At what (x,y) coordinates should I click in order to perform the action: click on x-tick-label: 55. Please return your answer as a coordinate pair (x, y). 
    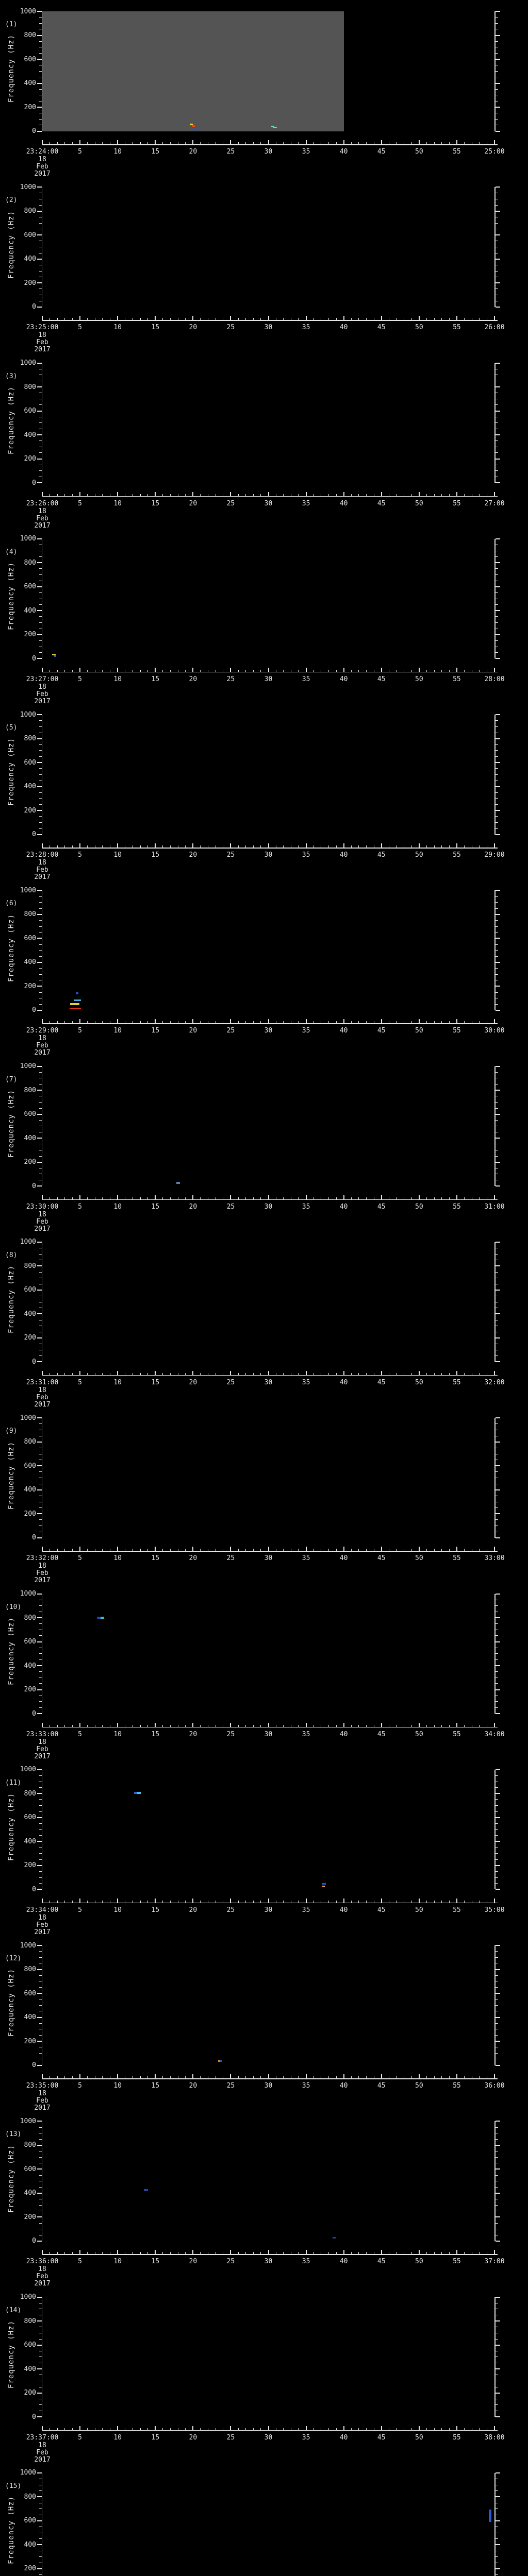
    Looking at the image, I should click on (457, 2086).